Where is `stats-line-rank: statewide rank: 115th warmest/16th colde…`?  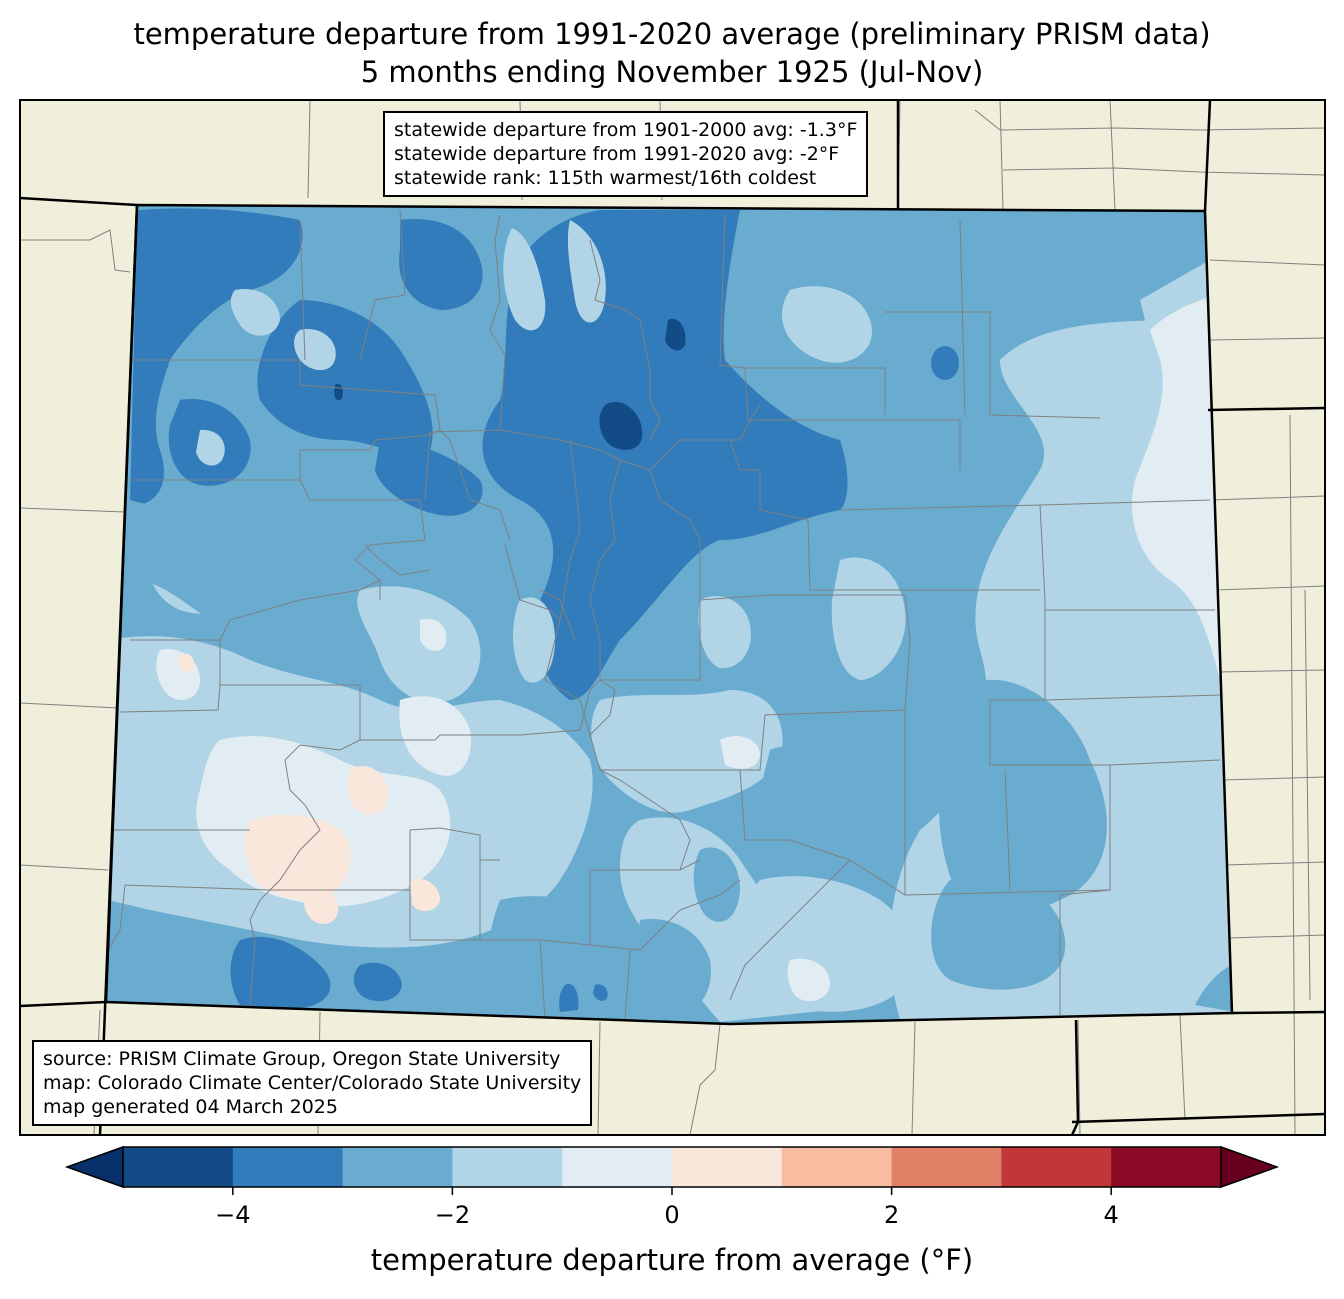
stats-line-rank: statewide rank: 115th warmest/16th colde… is located at coordinates (605, 178).